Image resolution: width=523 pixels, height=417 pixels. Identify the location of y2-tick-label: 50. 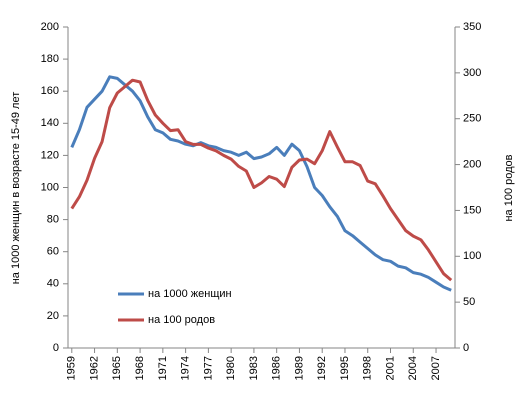
(469, 302).